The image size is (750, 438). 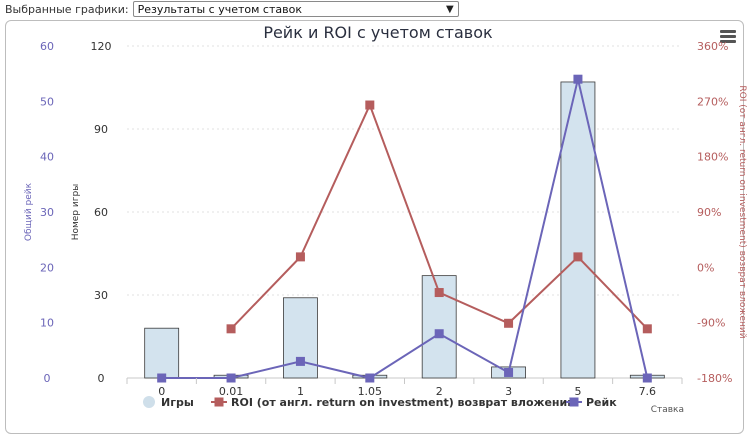 I want to click on x-tick-label: 0.01, so click(x=231, y=391).